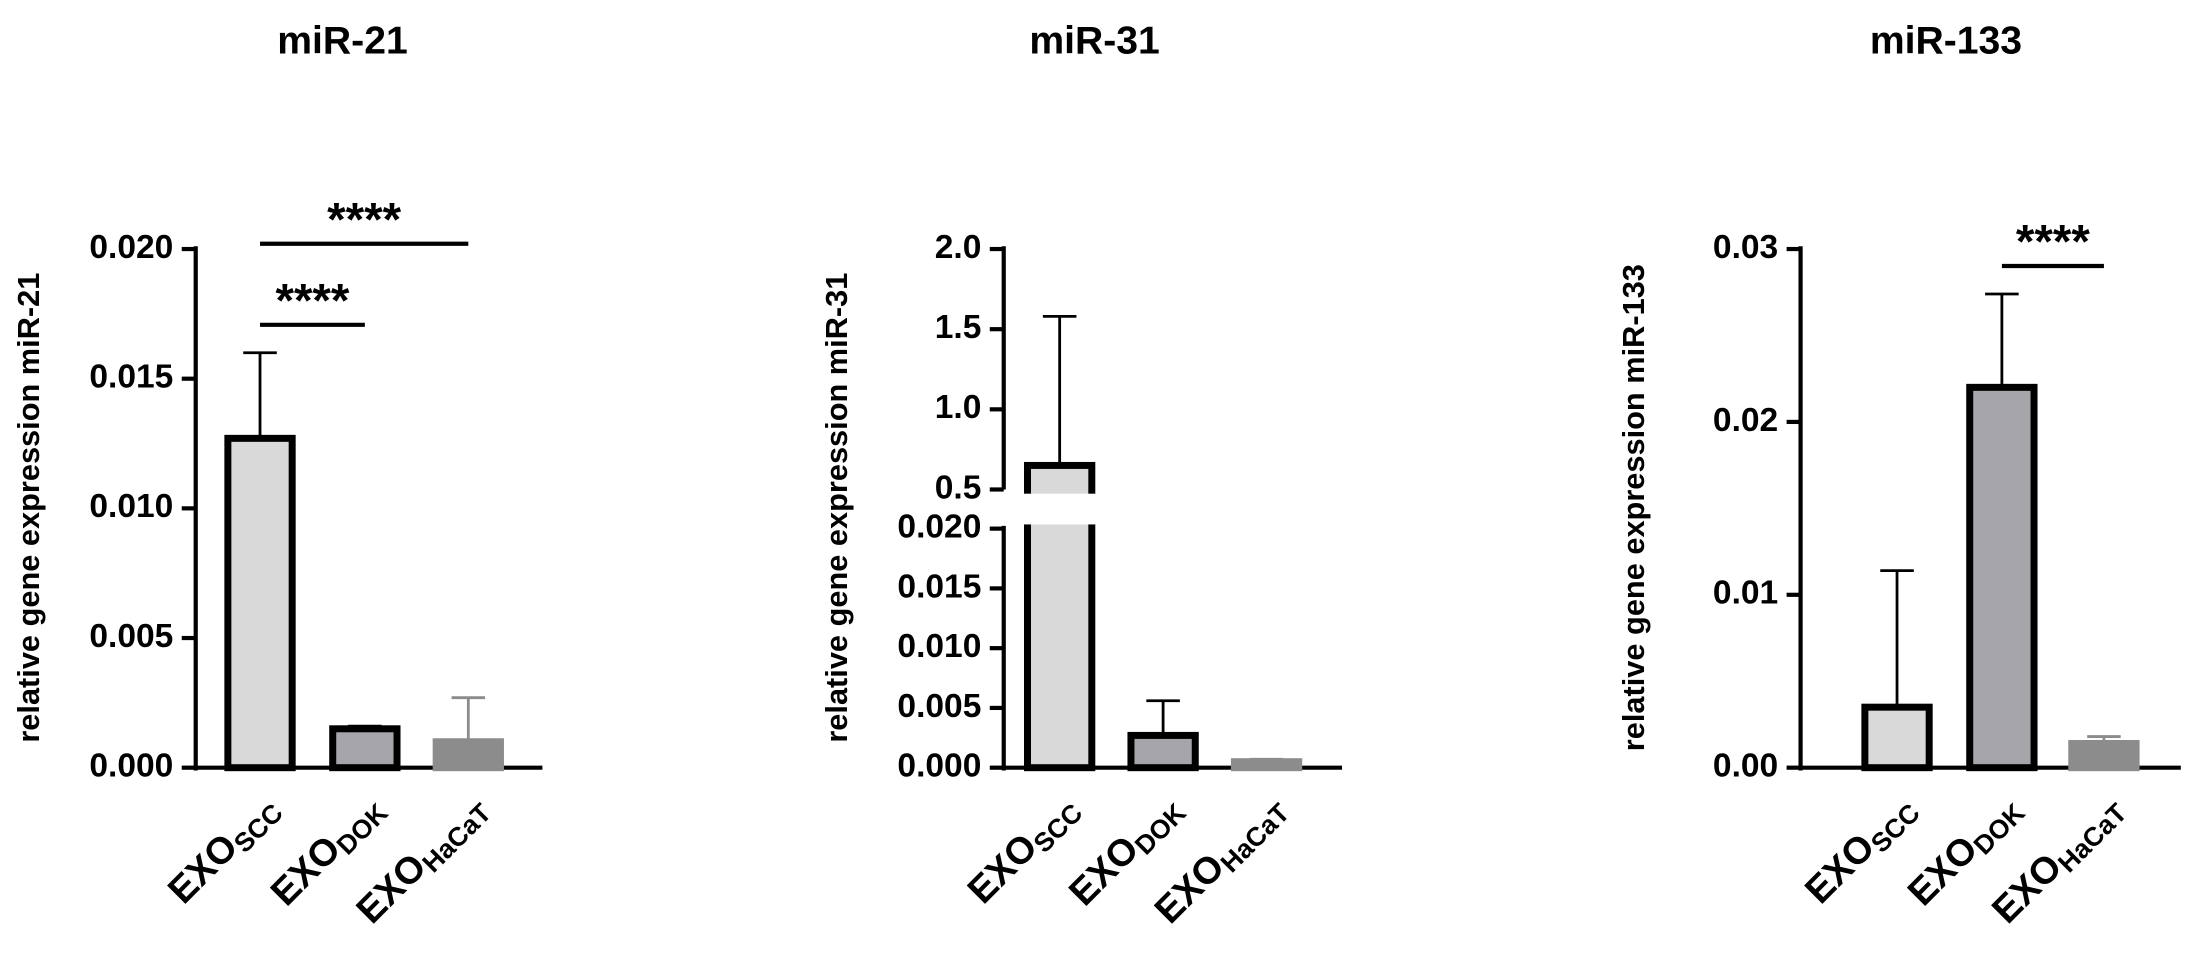 This screenshot has width=2192, height=965. I want to click on chart-title: miR-31, so click(1094, 40).